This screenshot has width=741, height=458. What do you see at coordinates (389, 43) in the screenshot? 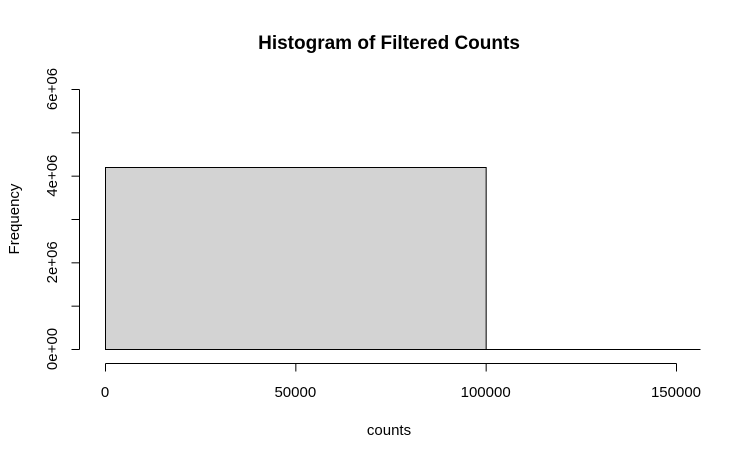
I see `chart-title: Histogram of Filtered Counts` at bounding box center [389, 43].